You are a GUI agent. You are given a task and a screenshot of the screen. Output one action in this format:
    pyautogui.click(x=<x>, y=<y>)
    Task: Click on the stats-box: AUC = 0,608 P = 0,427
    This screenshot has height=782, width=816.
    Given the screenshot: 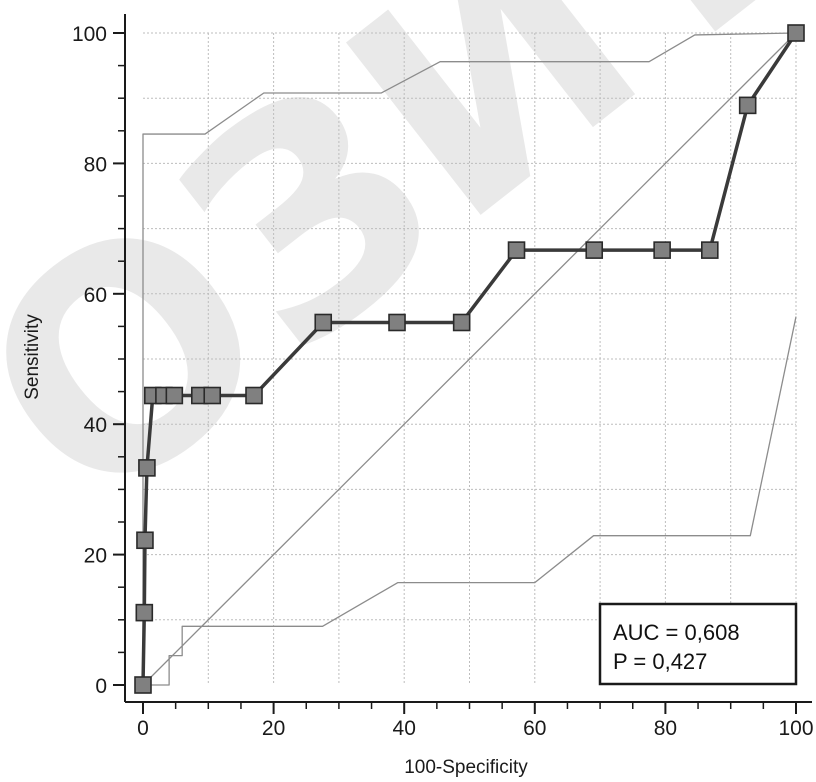 What is the action you would take?
    pyautogui.click(x=698, y=644)
    